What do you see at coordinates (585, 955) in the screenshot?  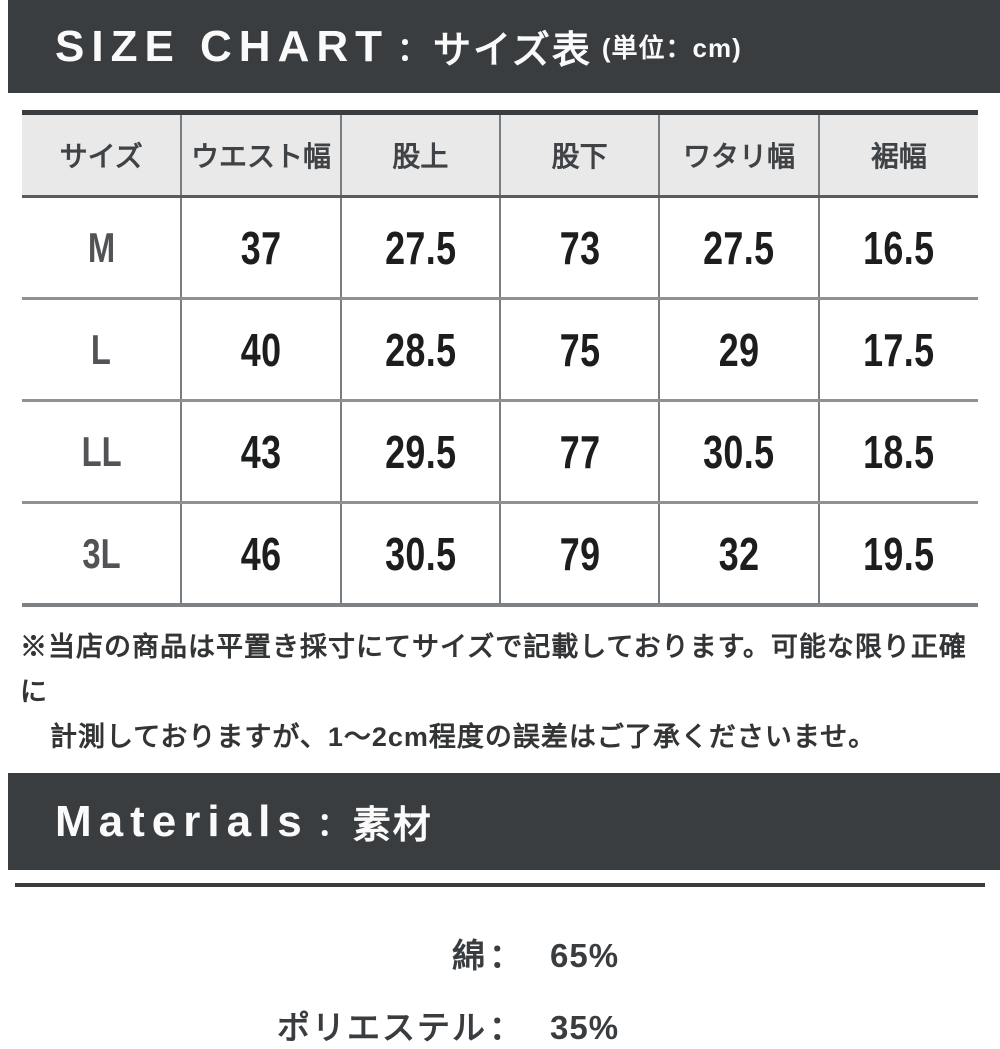 I see `material-value: 65%` at bounding box center [585, 955].